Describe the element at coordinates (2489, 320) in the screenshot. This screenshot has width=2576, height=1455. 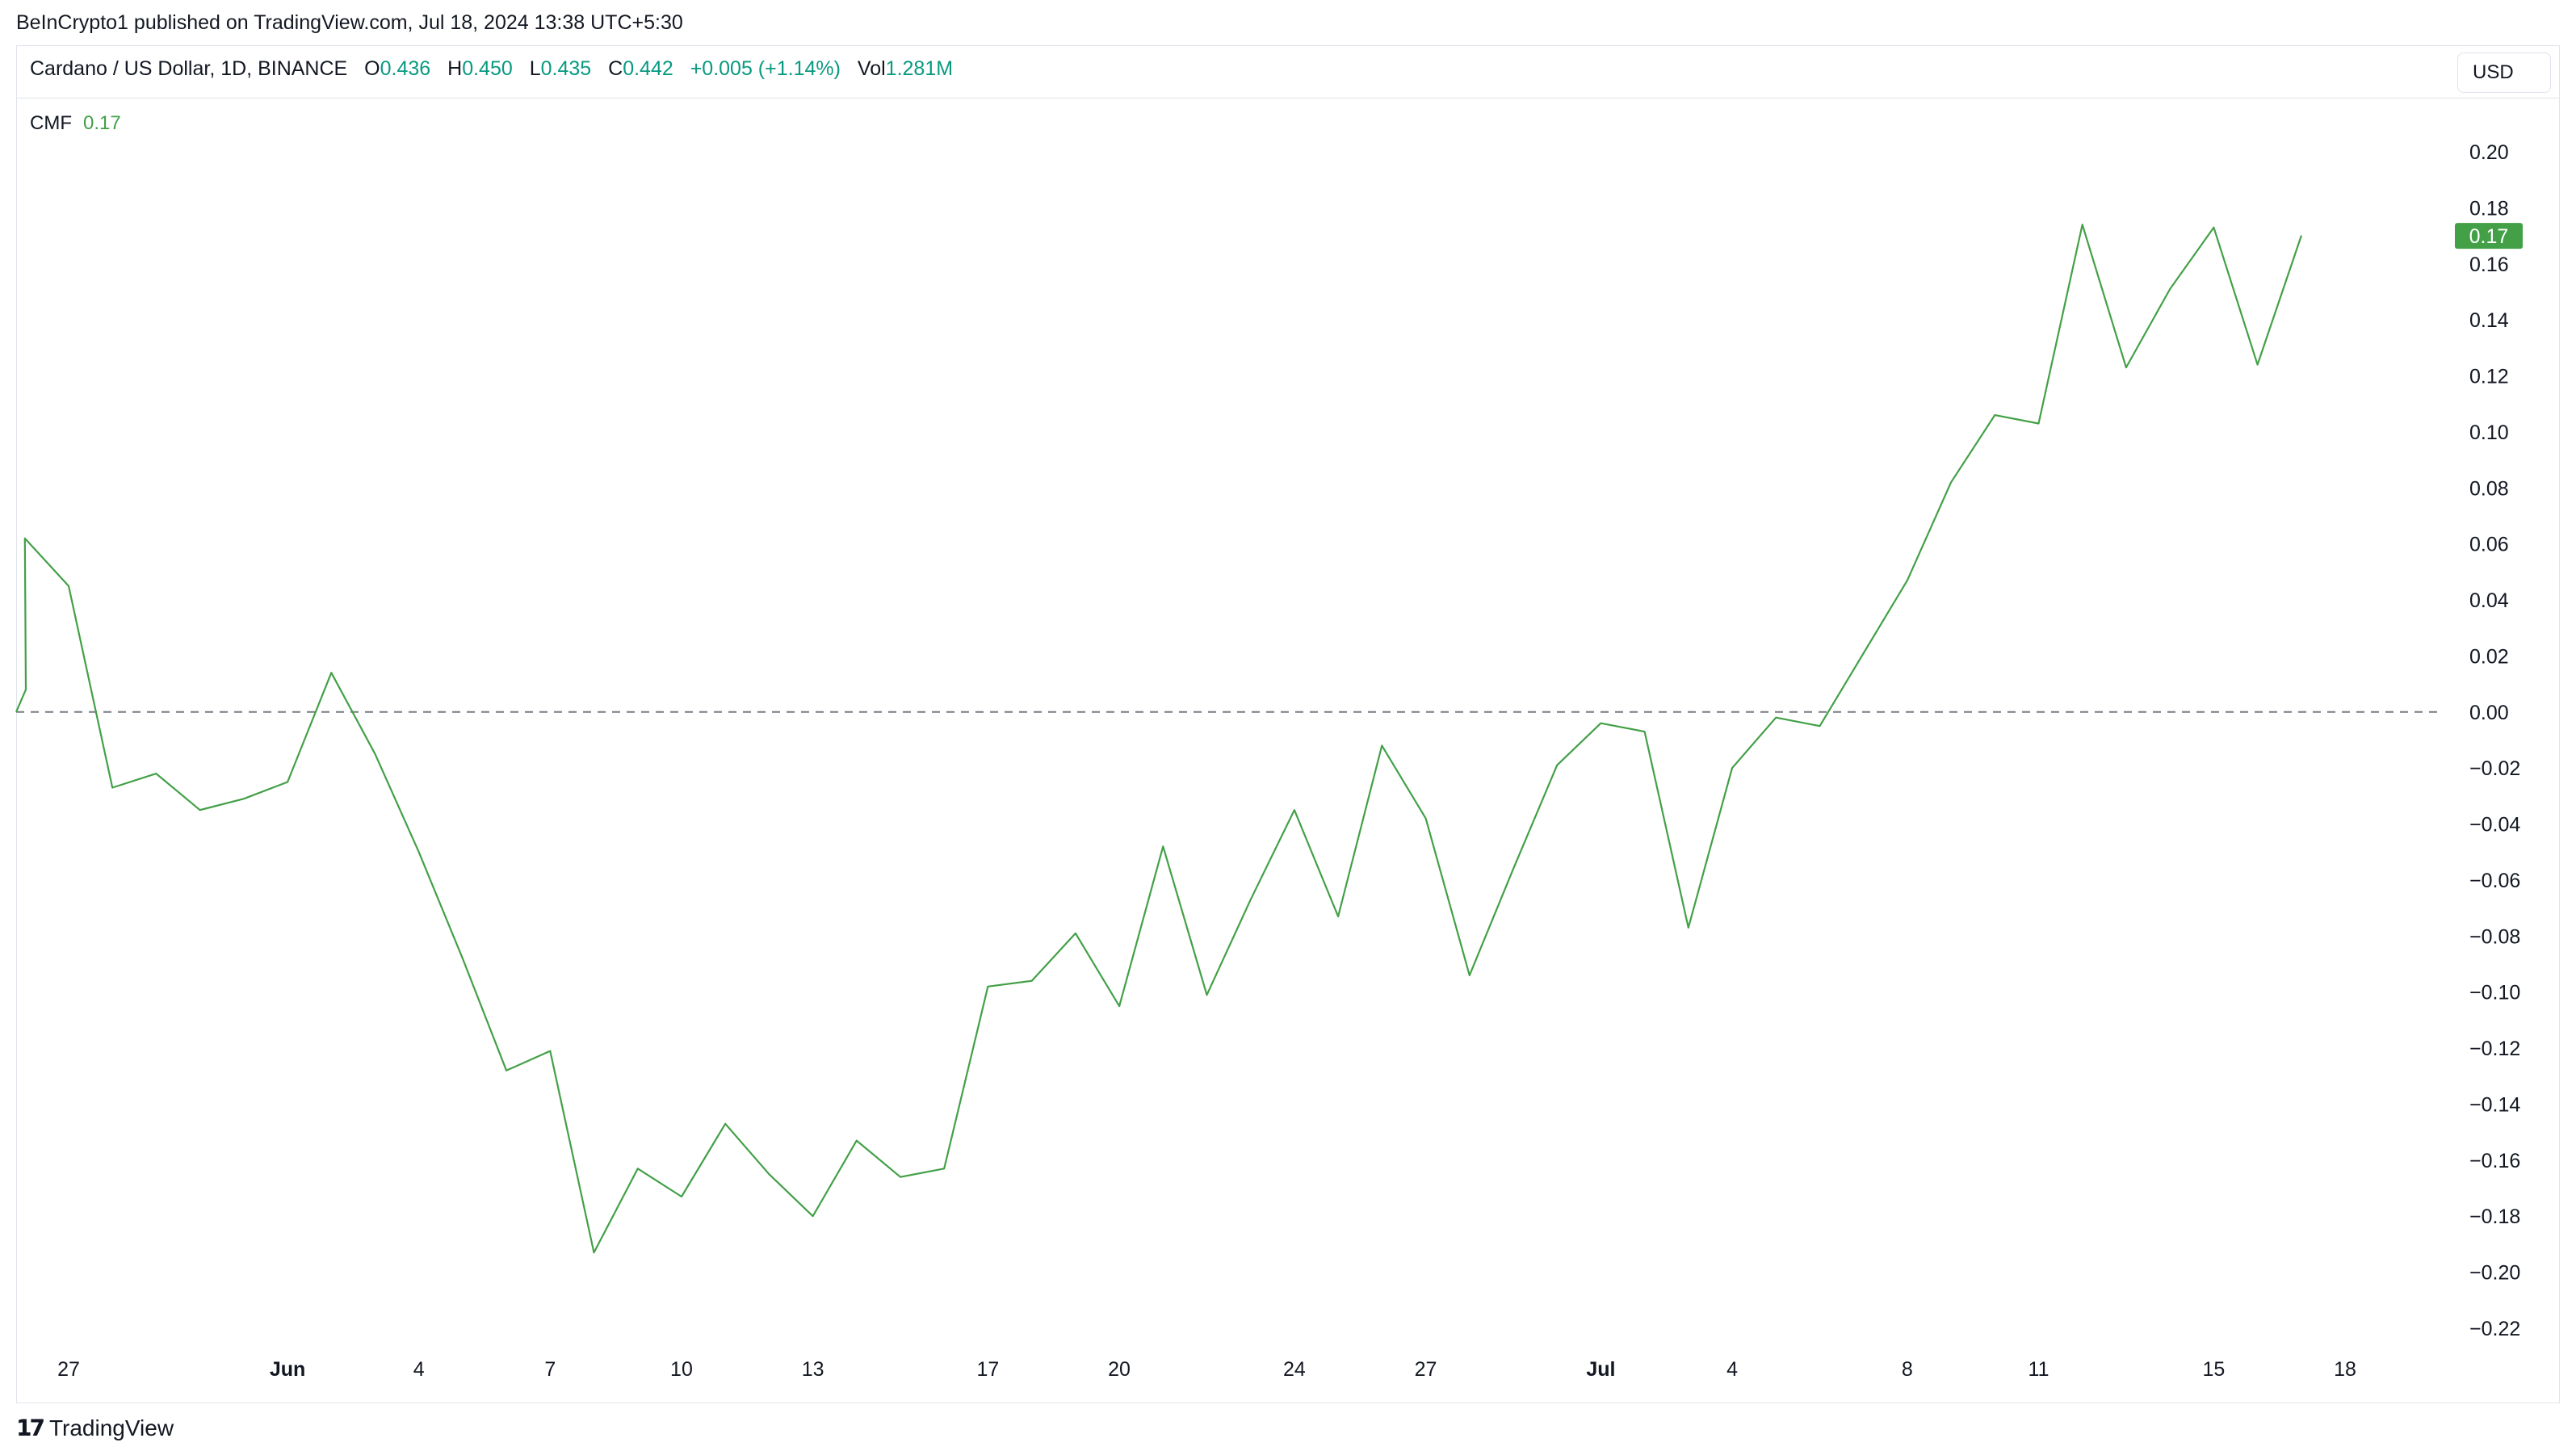
I see `y-tick-label: 0.14` at that location.